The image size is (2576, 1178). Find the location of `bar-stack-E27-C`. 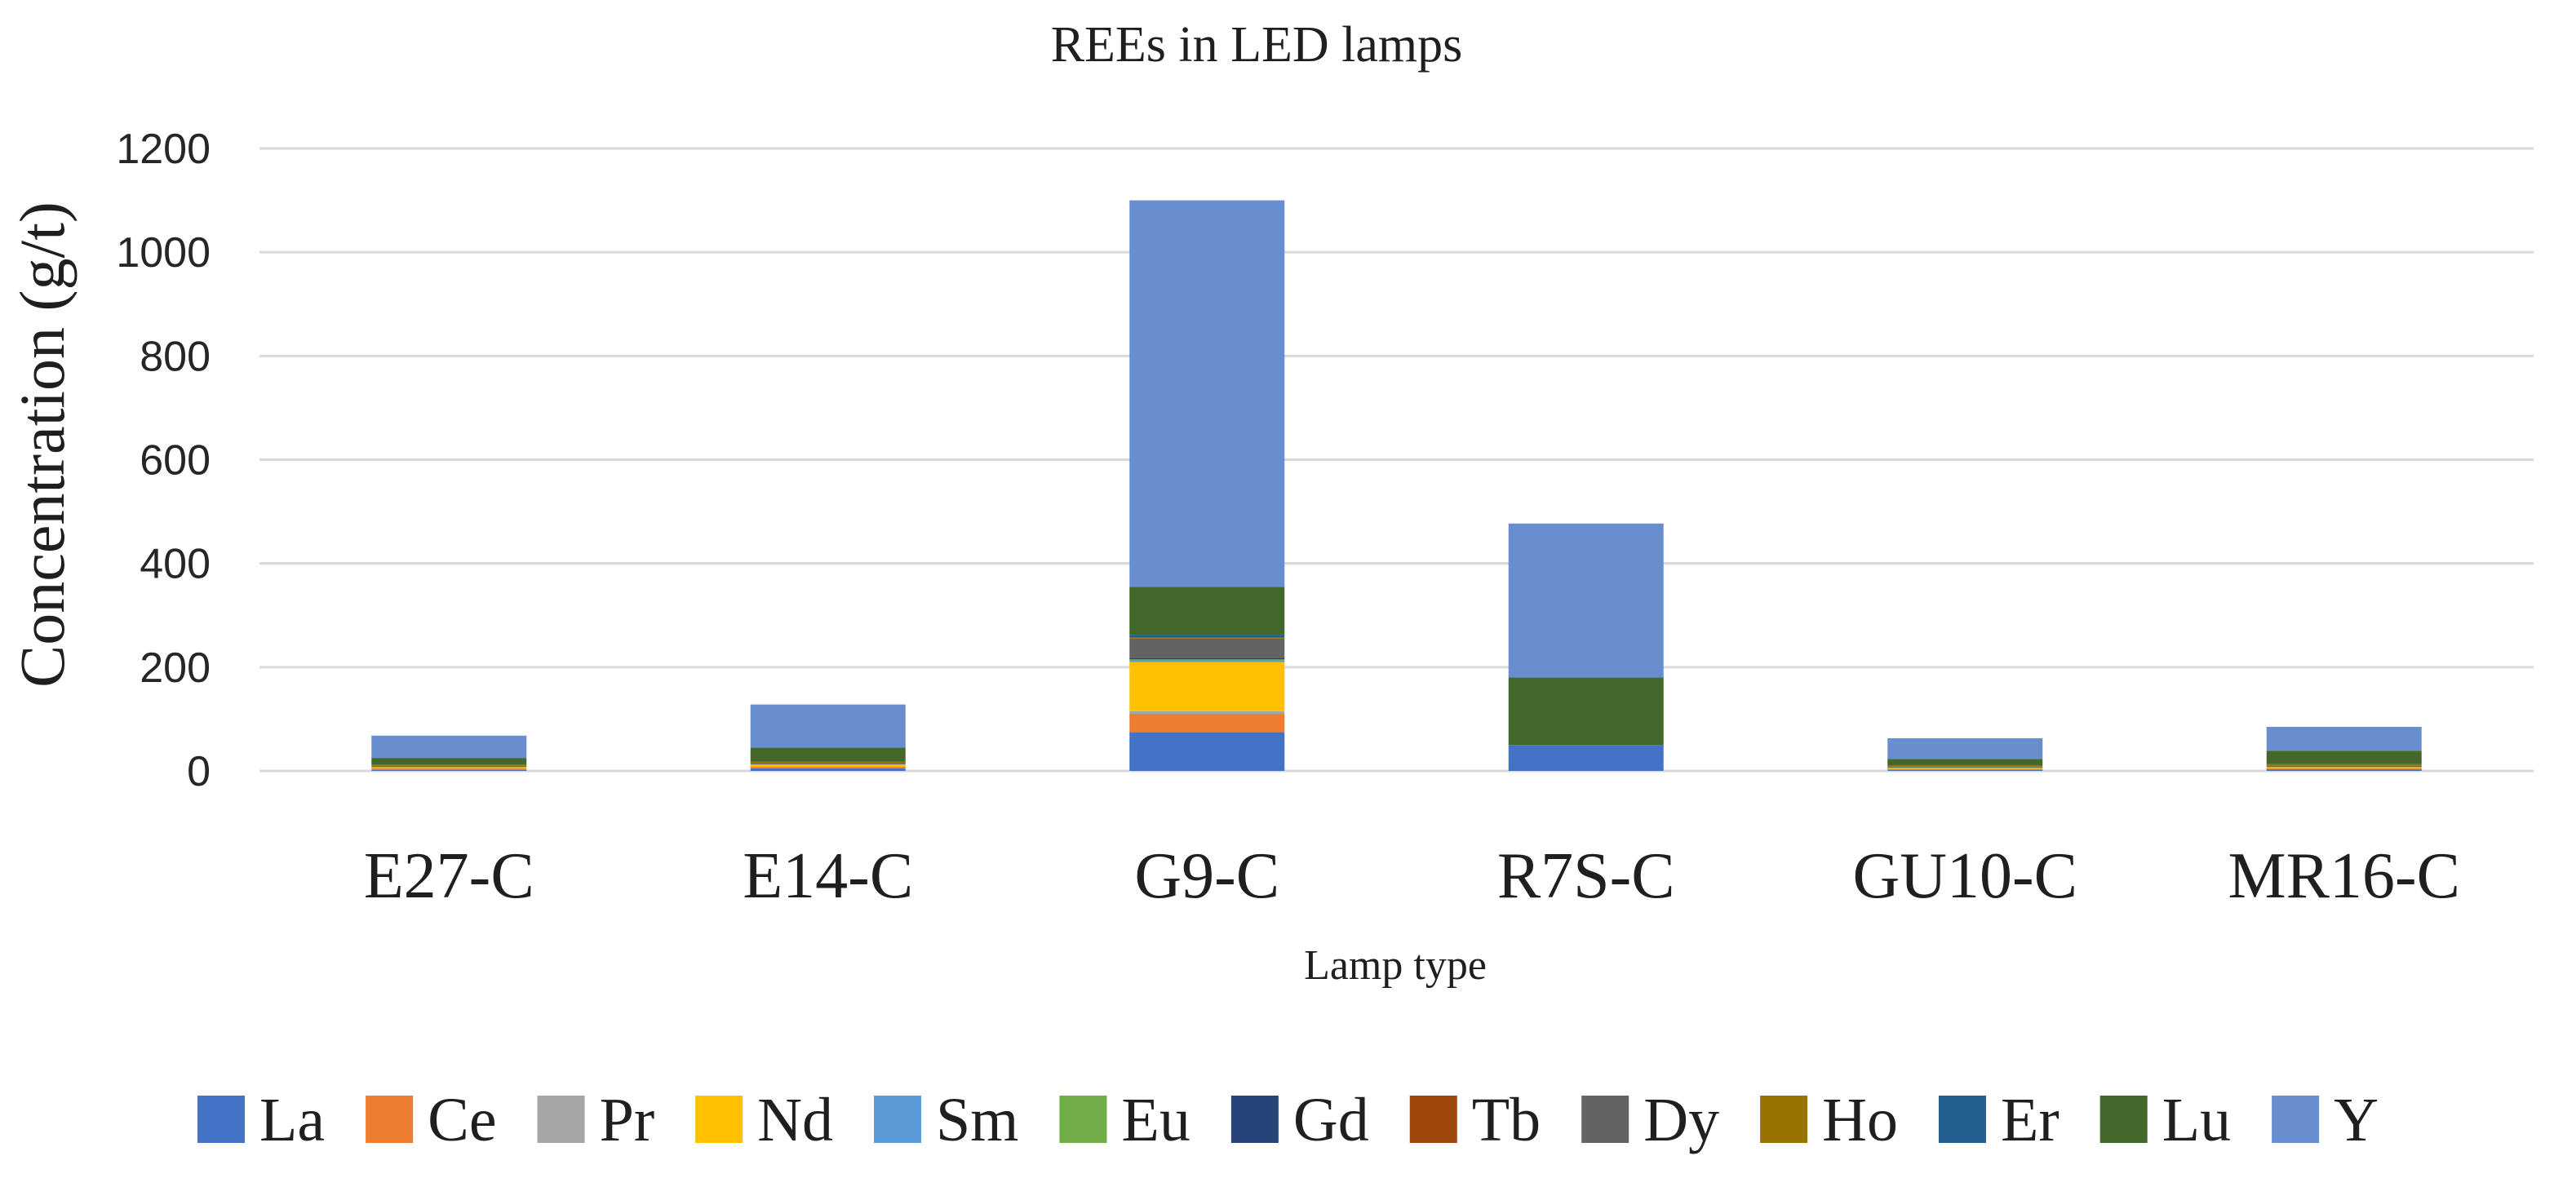

bar-stack-E27-C is located at coordinates (449, 753).